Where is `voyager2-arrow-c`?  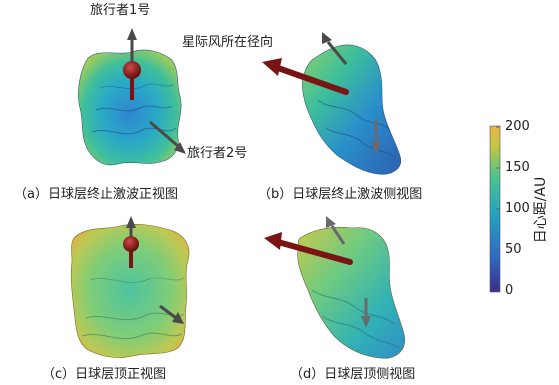
voyager2-arrow-c is located at coordinates (171, 314).